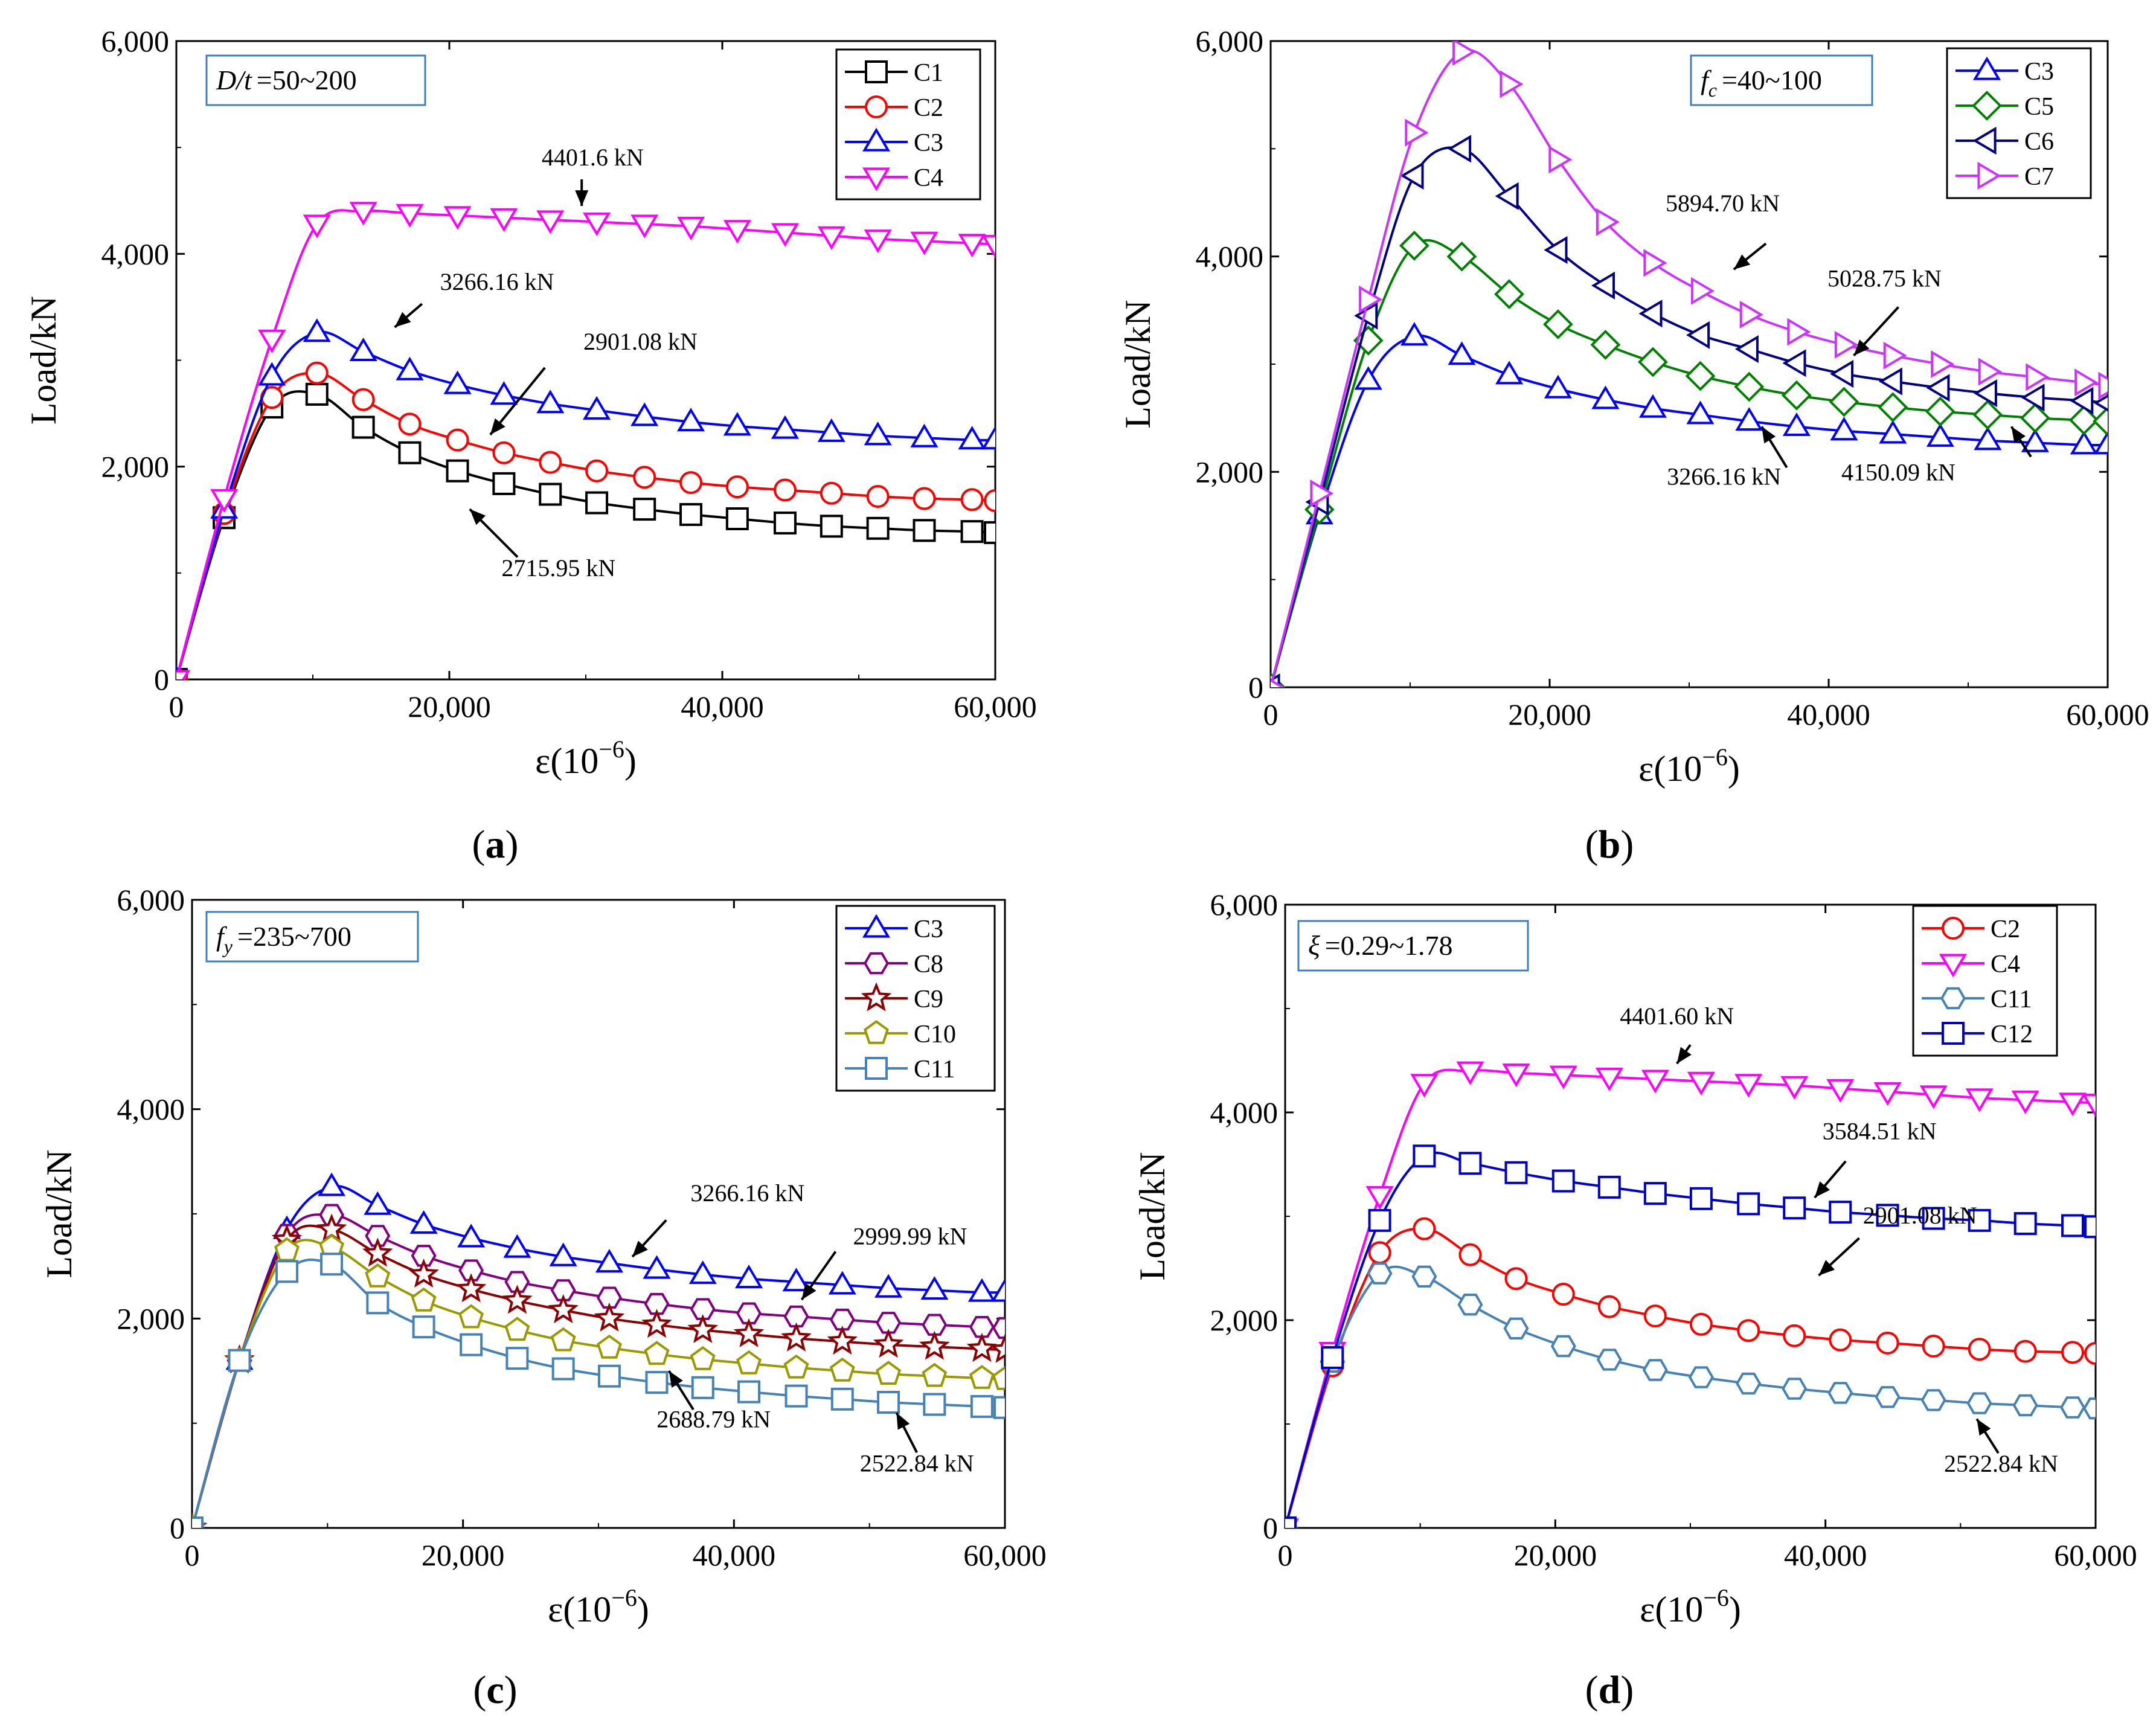  Describe the element at coordinates (1389, 945) in the screenshot. I see `parameter-range: =0.29~1.78` at that location.